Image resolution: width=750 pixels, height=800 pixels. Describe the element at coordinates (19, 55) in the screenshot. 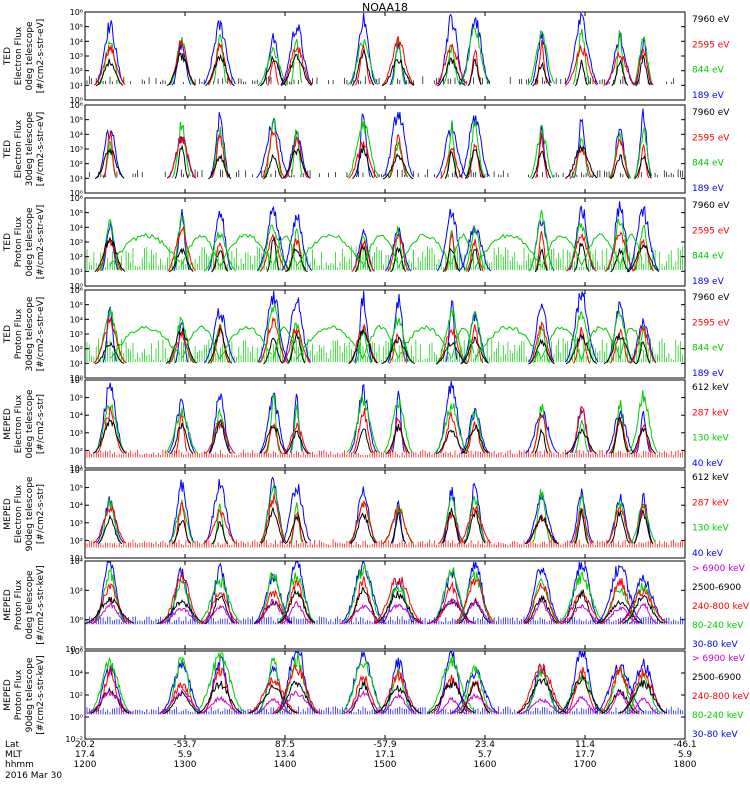

I see `y-axis-label: Electron Flux` at that location.